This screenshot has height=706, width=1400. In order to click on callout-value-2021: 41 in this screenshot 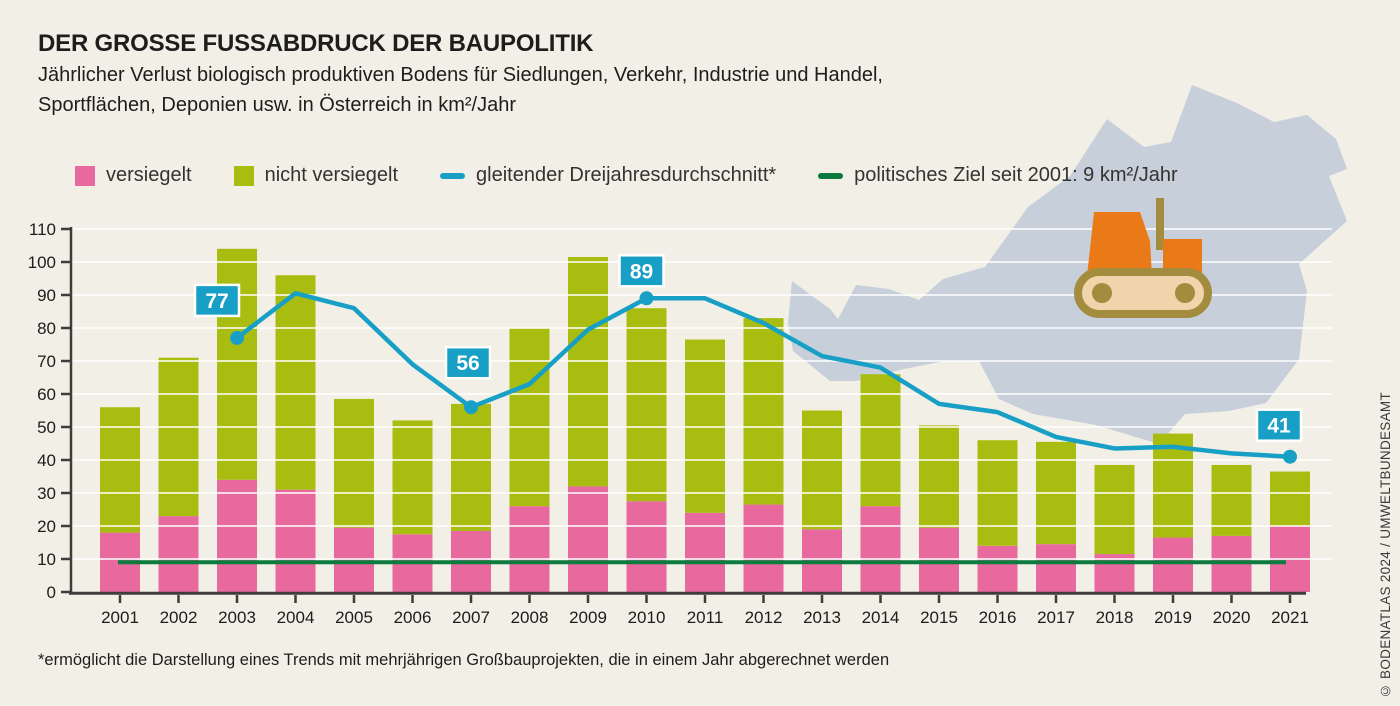, I will do `click(1279, 426)`.